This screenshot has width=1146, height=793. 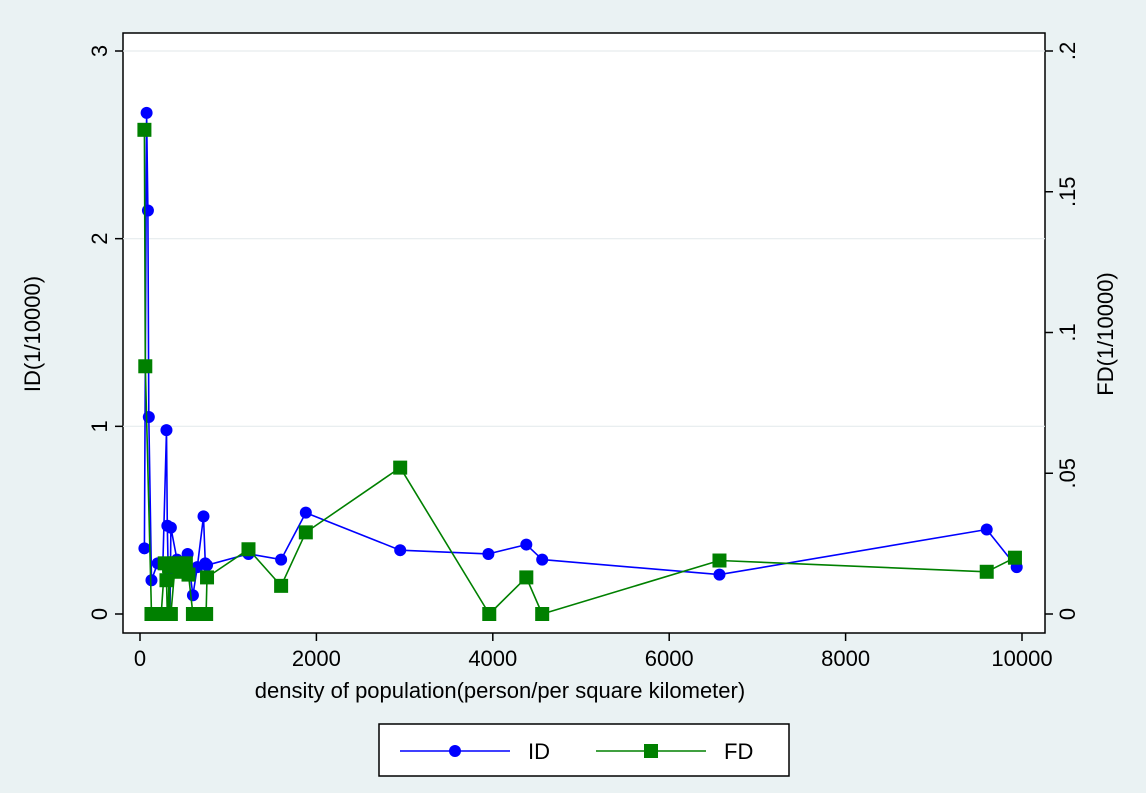 What do you see at coordinates (1021, 658) in the screenshot?
I see `x-tick-label-5: 10000` at bounding box center [1021, 658].